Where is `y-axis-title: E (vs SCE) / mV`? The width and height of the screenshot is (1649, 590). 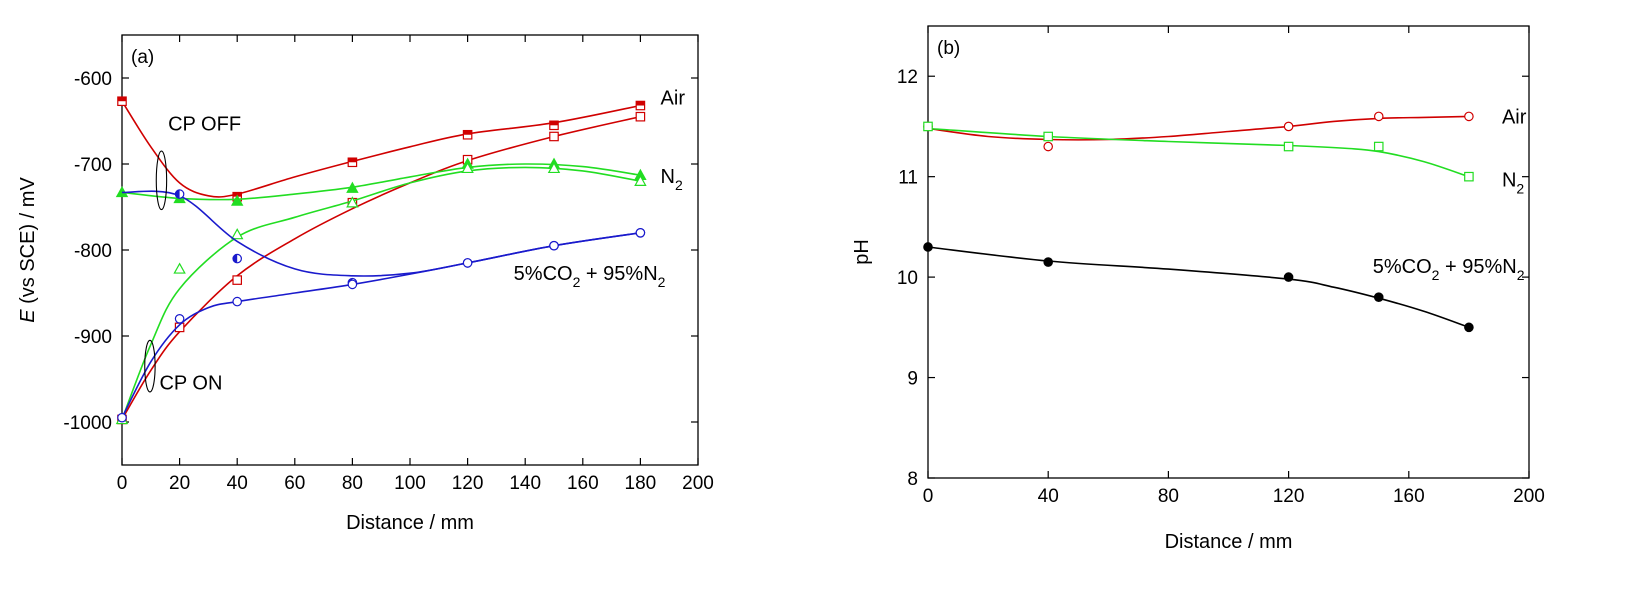
y-axis-title: E (vs SCE) / mV is located at coordinates (28, 250).